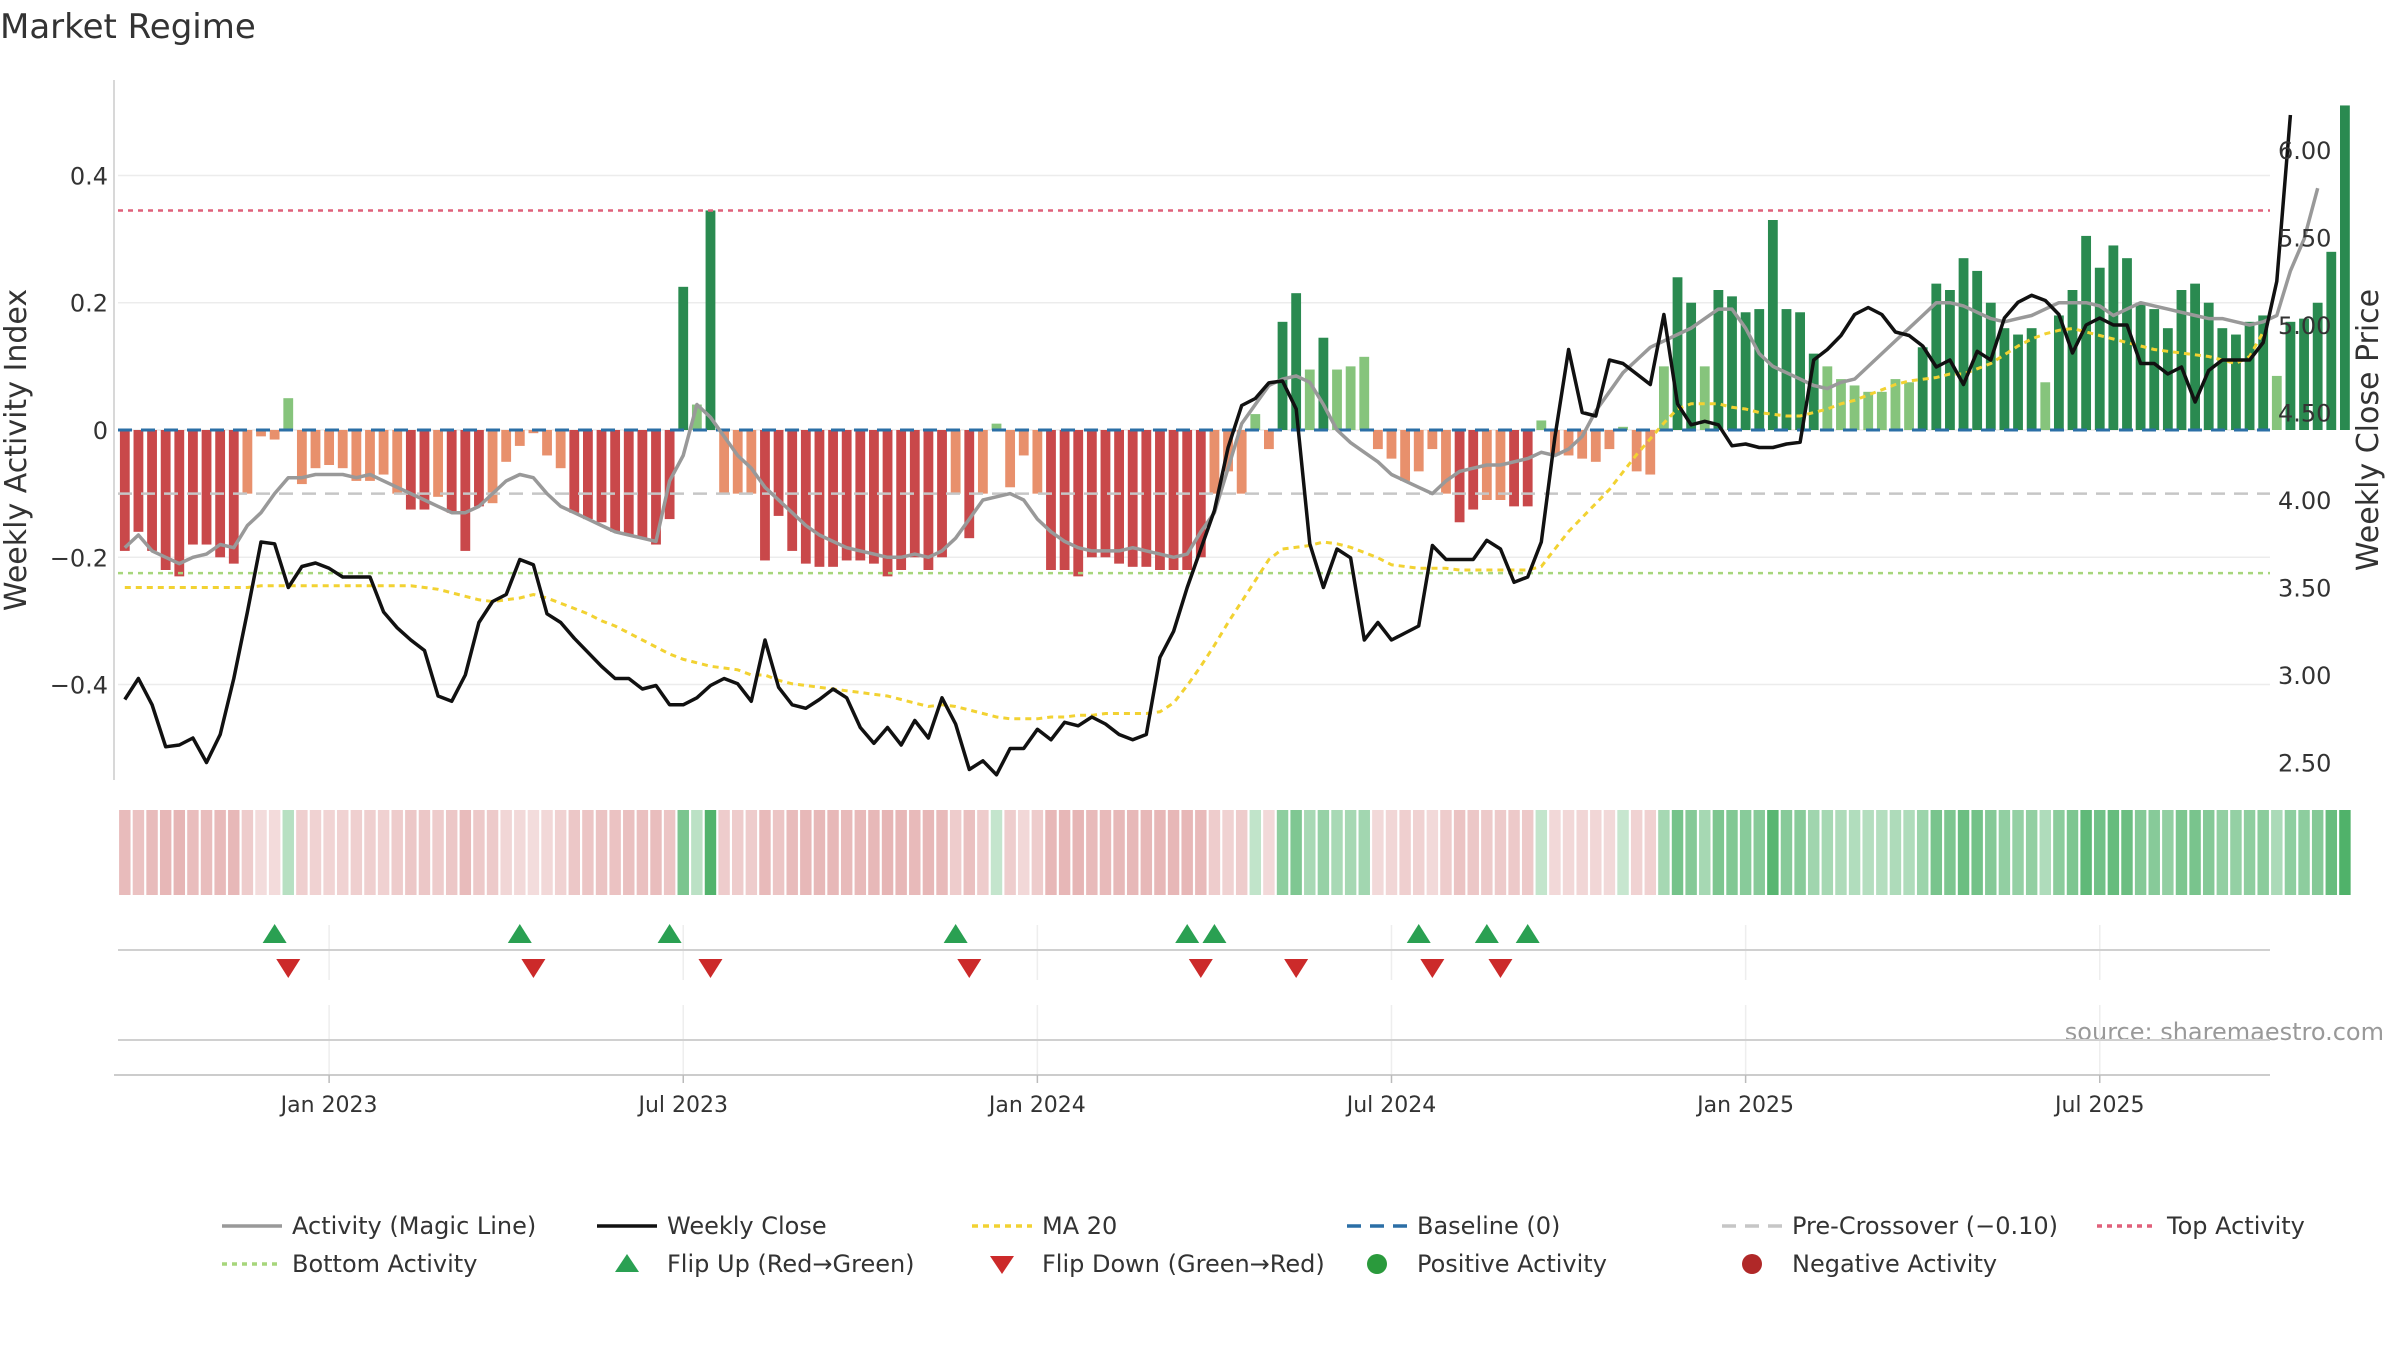  What do you see at coordinates (627, 1263) in the screenshot?
I see `legend-swatch` at bounding box center [627, 1263].